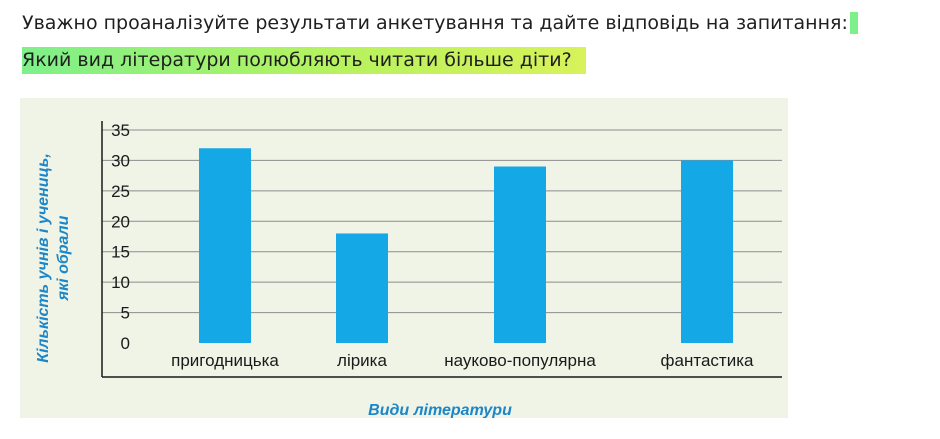 This screenshot has height=439, width=940. I want to click on y-tick-label: 15, so click(120, 252).